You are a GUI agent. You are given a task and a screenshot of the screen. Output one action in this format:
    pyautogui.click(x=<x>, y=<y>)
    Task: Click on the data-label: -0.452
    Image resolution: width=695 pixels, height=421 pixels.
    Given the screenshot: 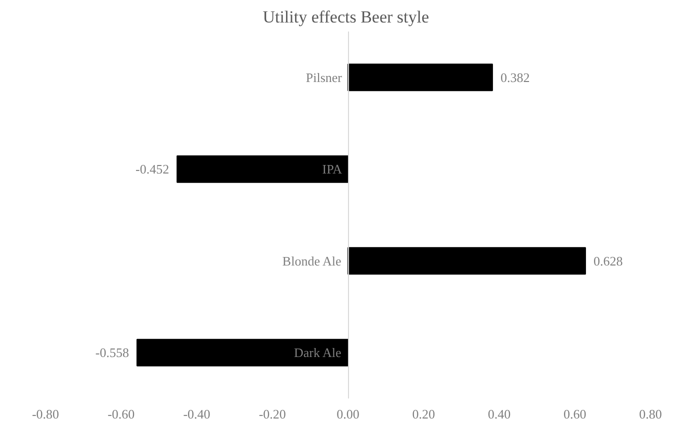 What is the action you would take?
    pyautogui.click(x=153, y=169)
    